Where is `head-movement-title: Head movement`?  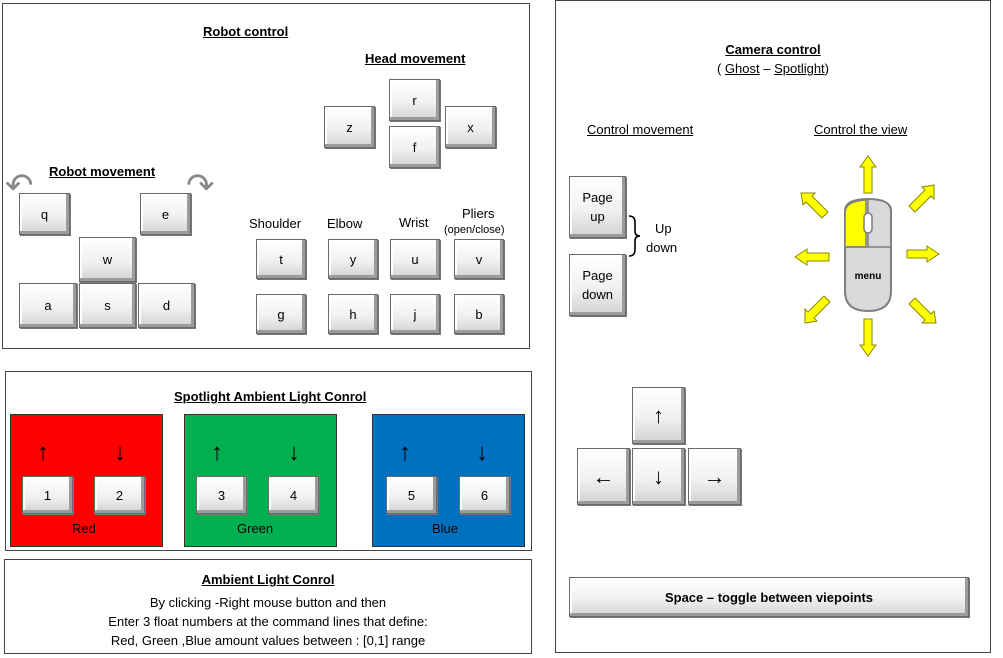 head-movement-title: Head movement is located at coordinates (415, 58).